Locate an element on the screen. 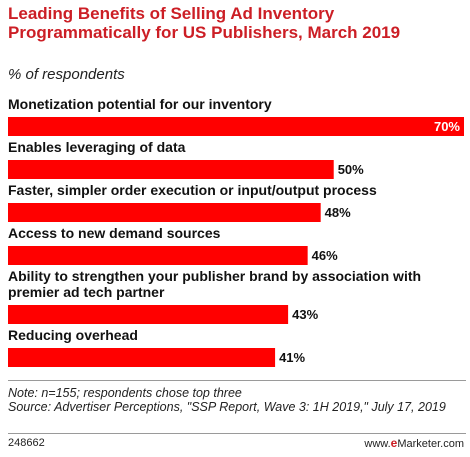 The width and height of the screenshot is (470, 457). emarketer-logo: www.eMarketer.com is located at coordinates (414, 443).